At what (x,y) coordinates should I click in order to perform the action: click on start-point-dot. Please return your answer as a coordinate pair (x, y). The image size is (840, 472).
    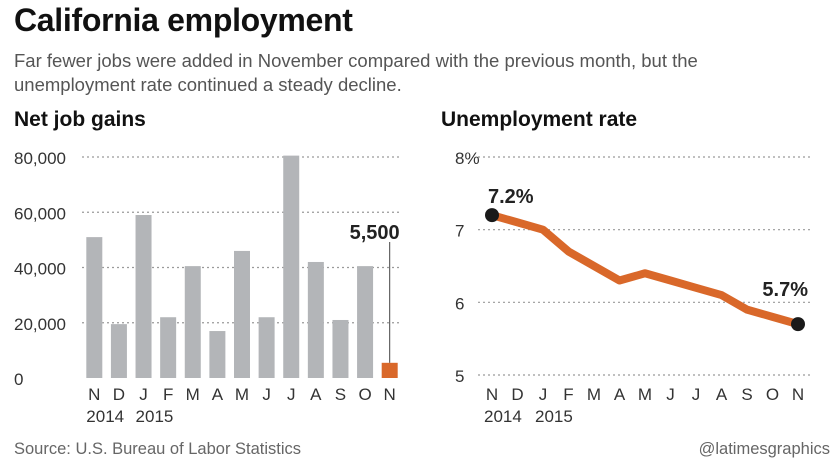
    Looking at the image, I should click on (492, 215).